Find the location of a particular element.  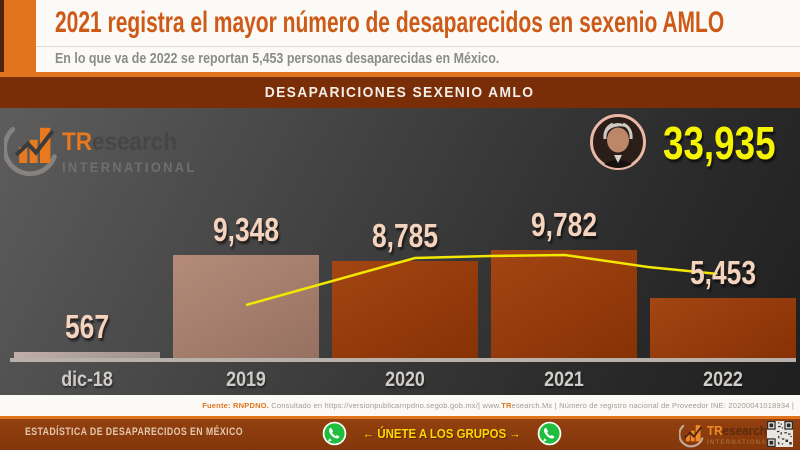

brand-subname: INTERNATIONAL is located at coordinates (129, 167).